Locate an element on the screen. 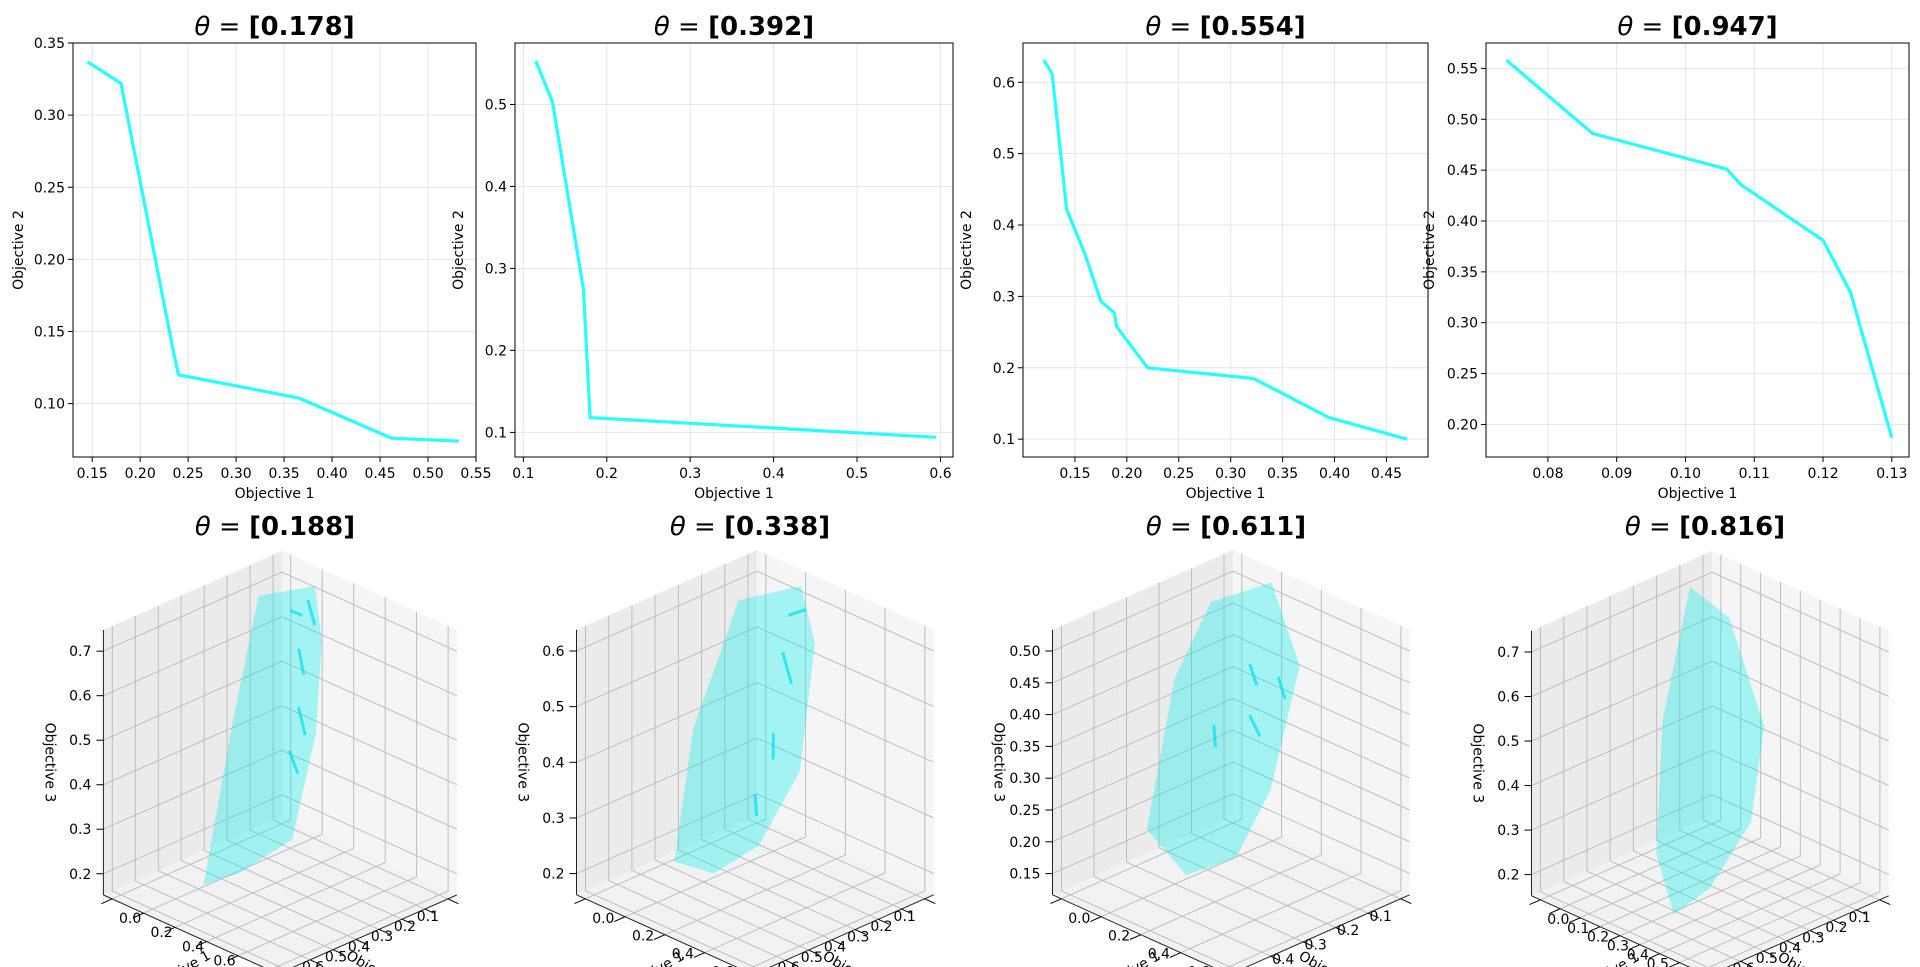  chart-title: θ = [0.816] is located at coordinates (1705, 527).